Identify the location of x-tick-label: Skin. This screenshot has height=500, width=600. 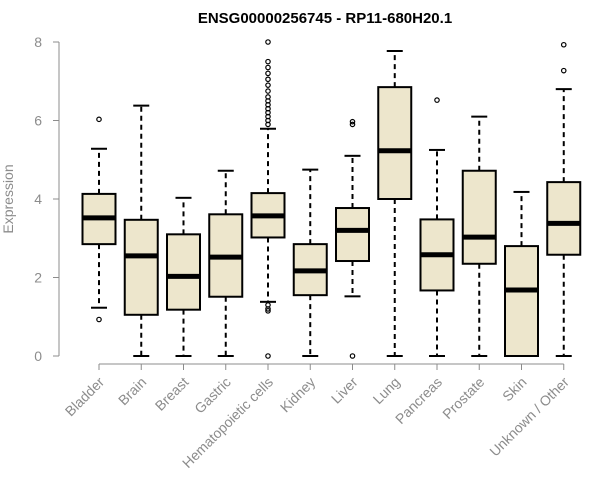
(514, 389).